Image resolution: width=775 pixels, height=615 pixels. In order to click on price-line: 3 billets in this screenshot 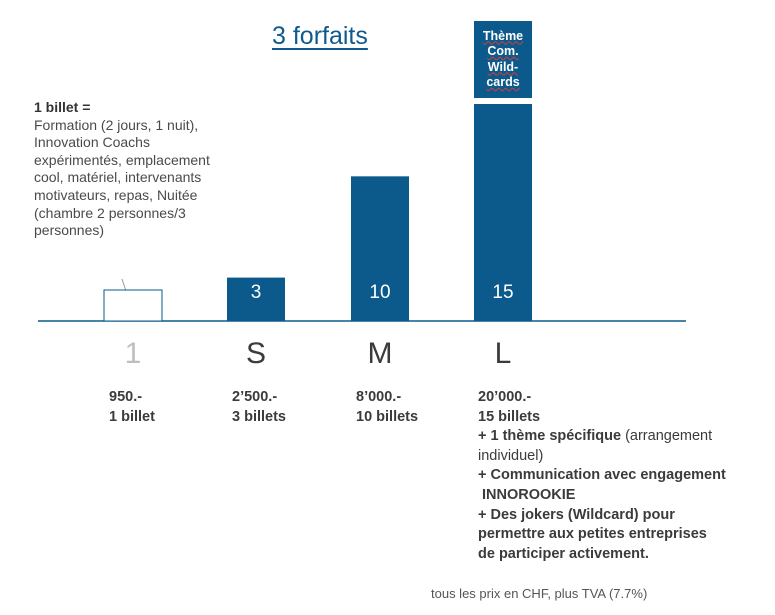, I will do `click(259, 416)`.